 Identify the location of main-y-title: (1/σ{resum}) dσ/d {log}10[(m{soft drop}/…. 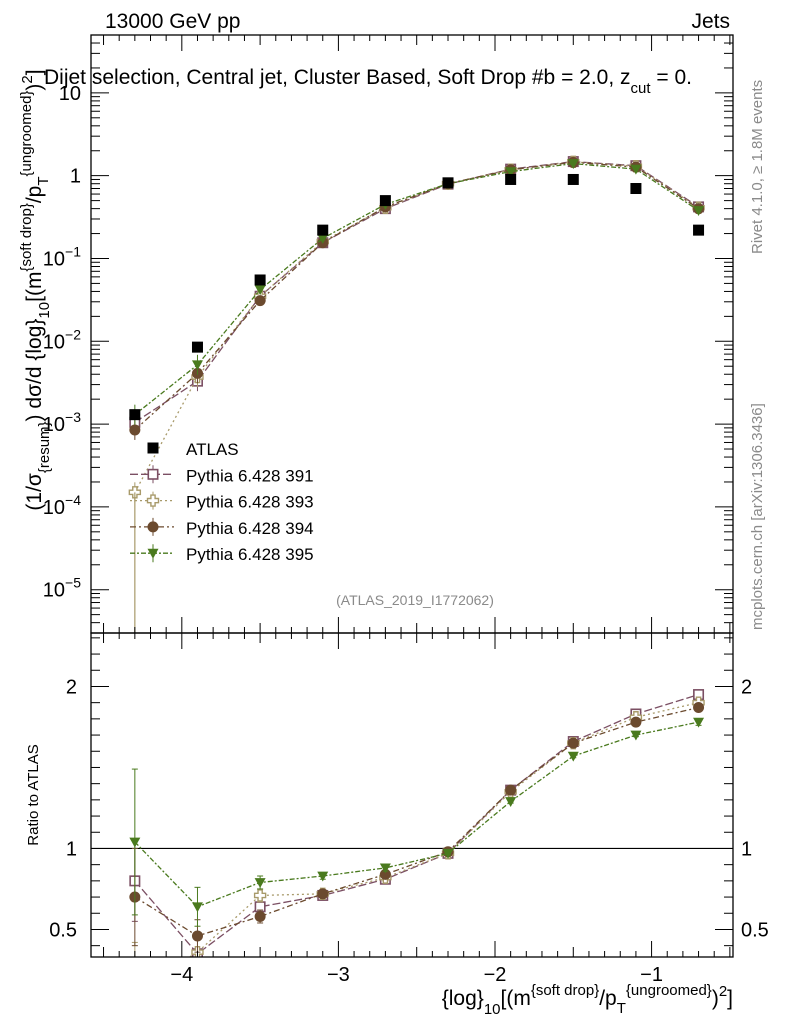
(35, 289).